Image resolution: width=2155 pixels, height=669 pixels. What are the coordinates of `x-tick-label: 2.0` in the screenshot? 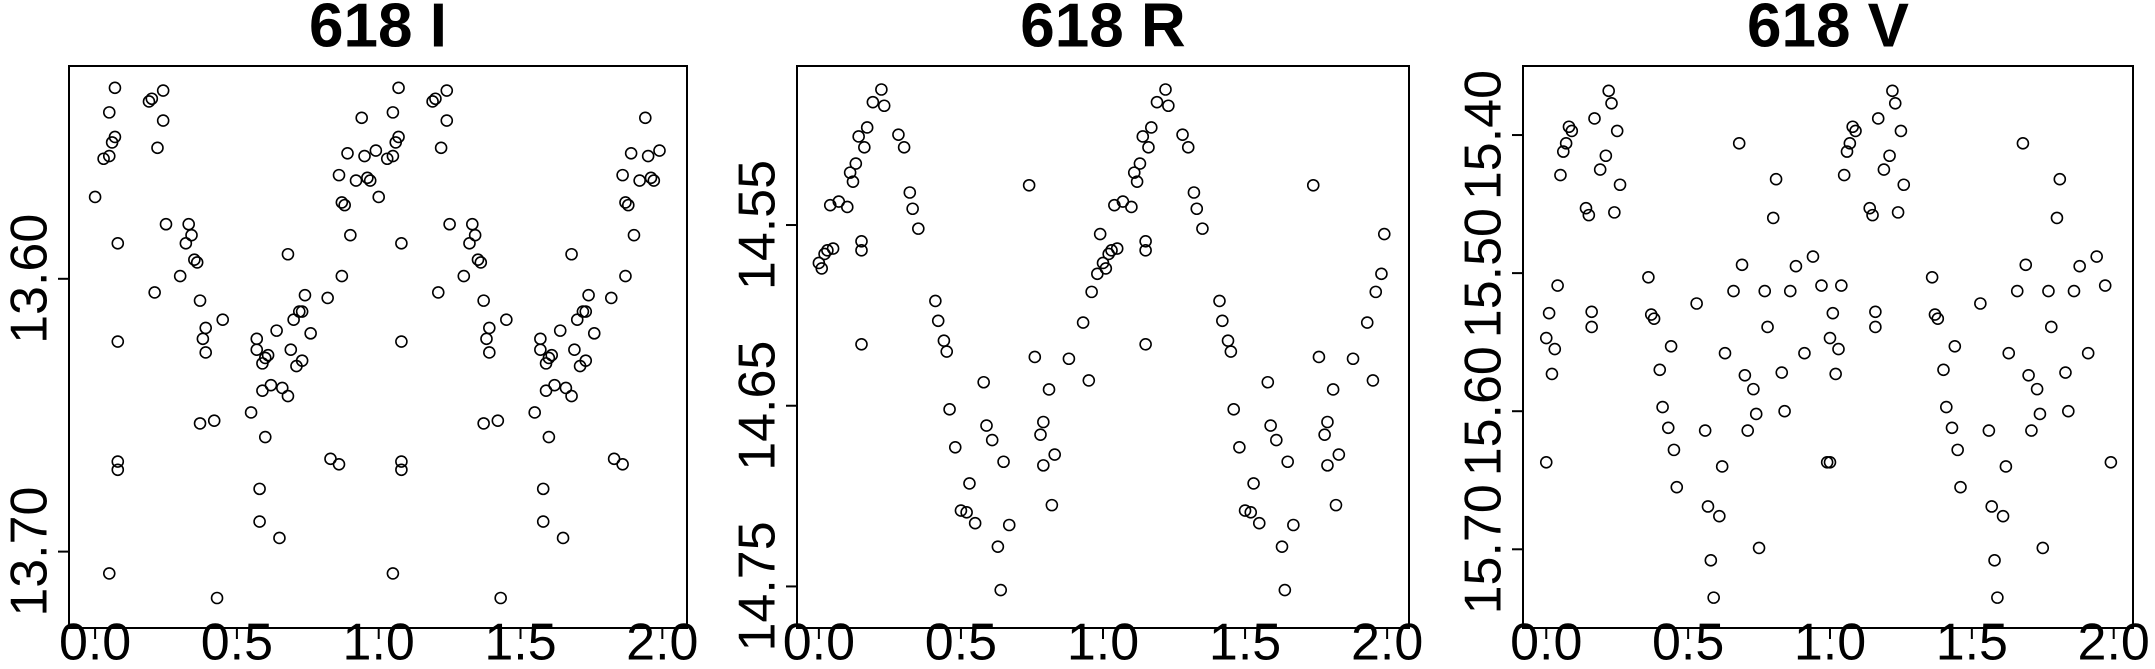 It's located at (662, 641).